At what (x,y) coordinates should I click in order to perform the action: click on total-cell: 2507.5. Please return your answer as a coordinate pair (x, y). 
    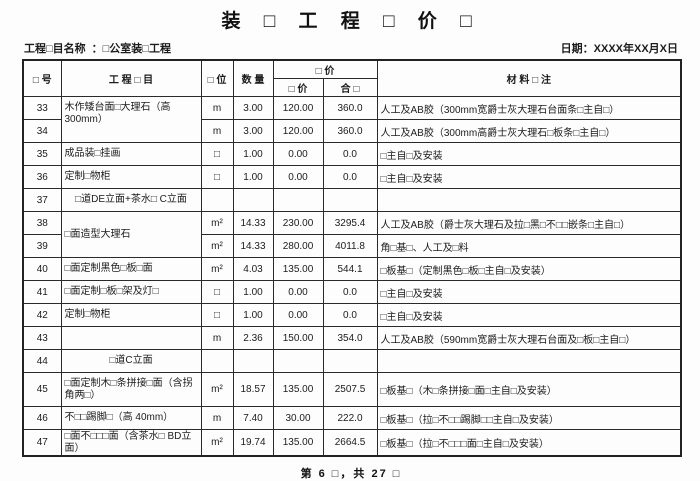
    Looking at the image, I should click on (350, 389).